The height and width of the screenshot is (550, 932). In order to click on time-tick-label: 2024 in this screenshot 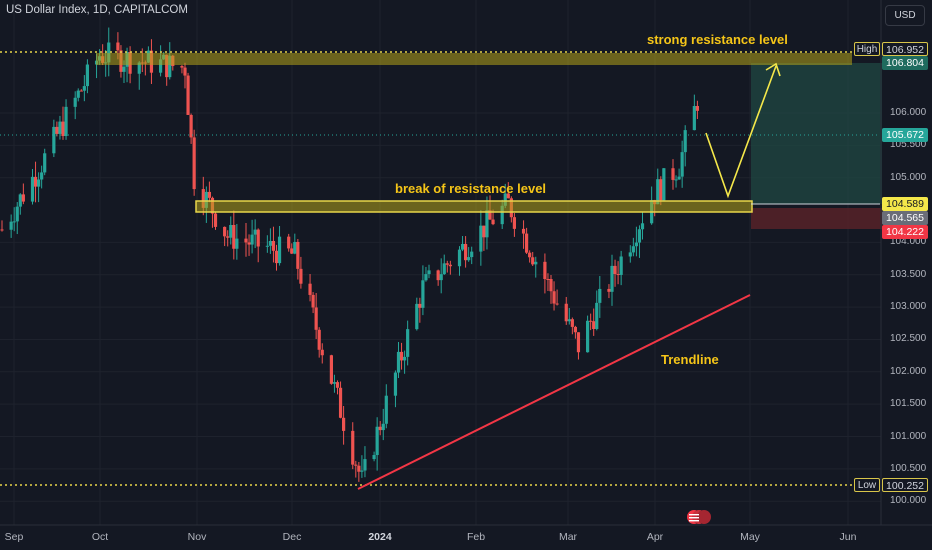, I will do `click(380, 537)`.